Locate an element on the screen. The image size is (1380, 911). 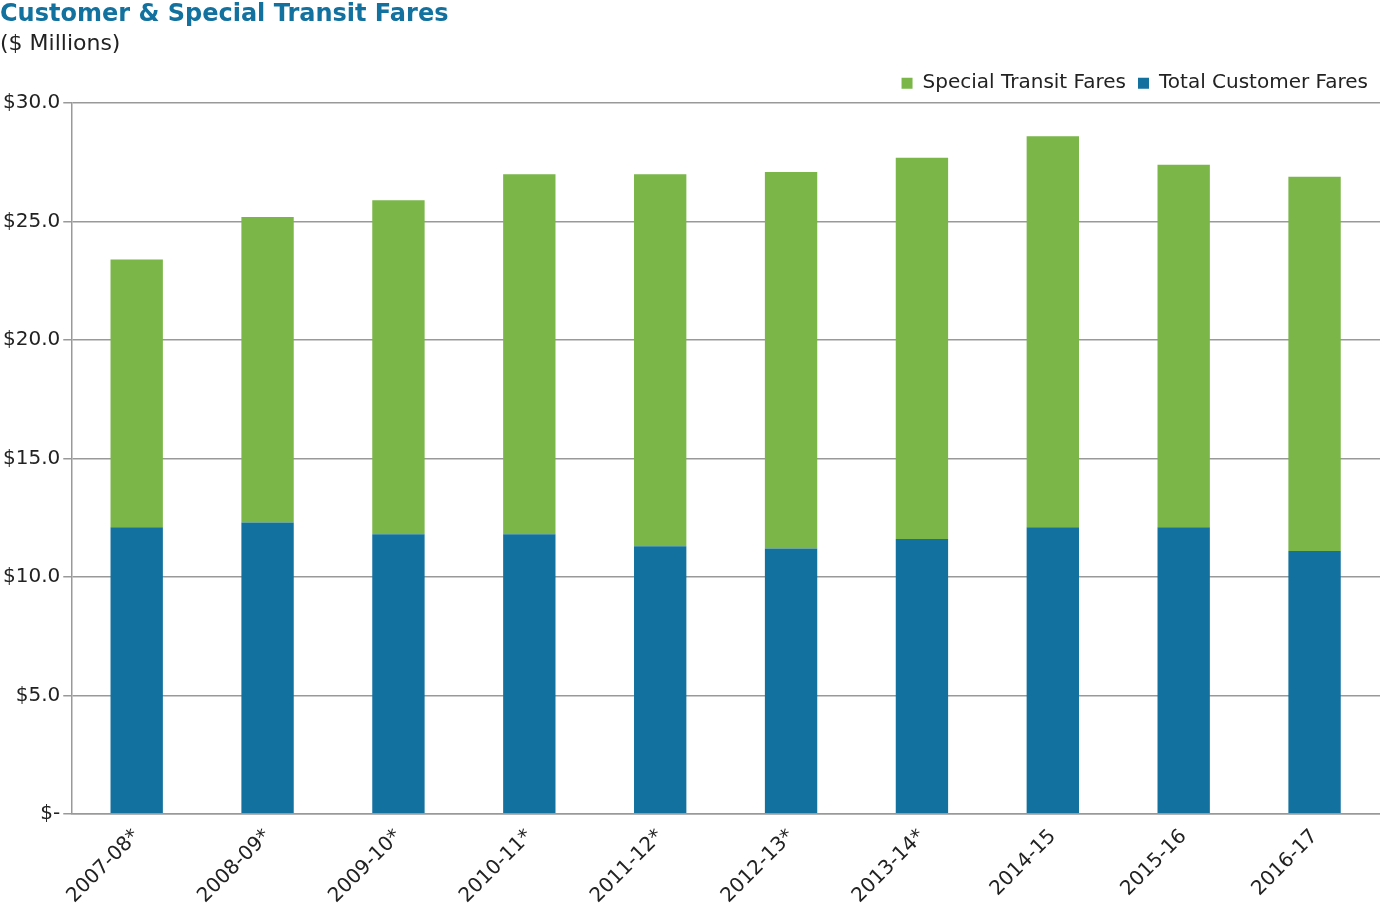
y-tick-label: $30.0 is located at coordinates (31, 101).